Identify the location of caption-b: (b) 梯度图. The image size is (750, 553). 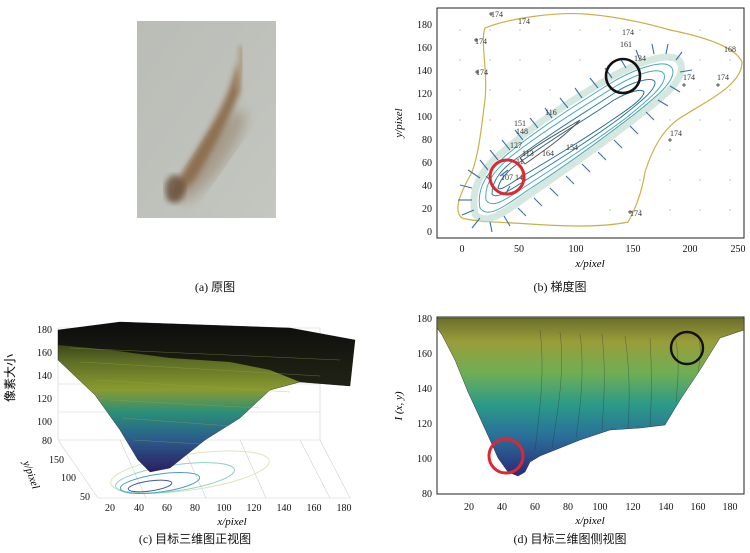
(560, 287).